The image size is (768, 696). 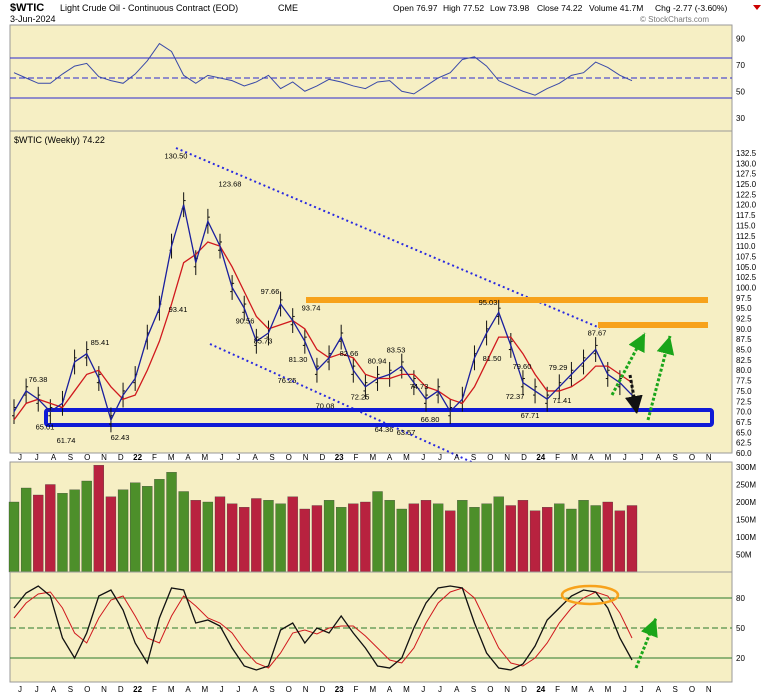 I want to click on price-annotation-label: 61.74, so click(x=66, y=440).